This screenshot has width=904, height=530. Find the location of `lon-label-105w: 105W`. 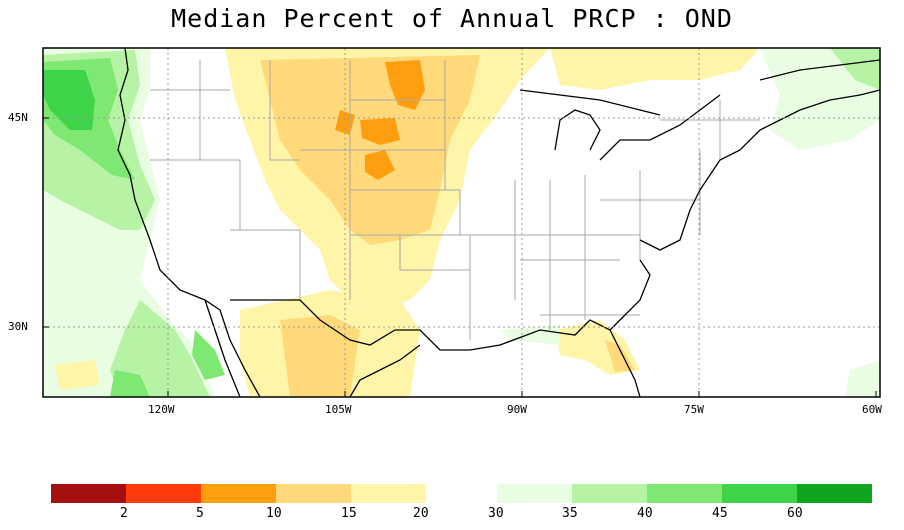

lon-label-105w: 105W is located at coordinates (338, 409).